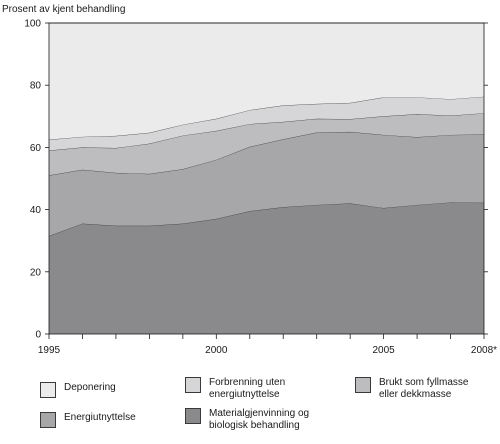 The width and height of the screenshot is (500, 444). What do you see at coordinates (49, 350) in the screenshot?
I see `x-tick-label: 1995` at bounding box center [49, 350].